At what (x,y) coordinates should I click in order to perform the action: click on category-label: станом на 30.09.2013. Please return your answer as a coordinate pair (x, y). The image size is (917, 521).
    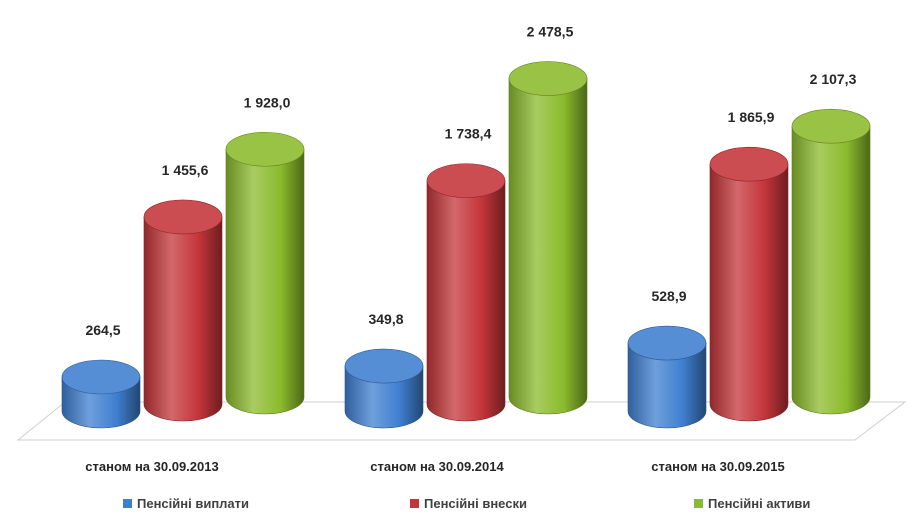
    Looking at the image, I should click on (151, 466).